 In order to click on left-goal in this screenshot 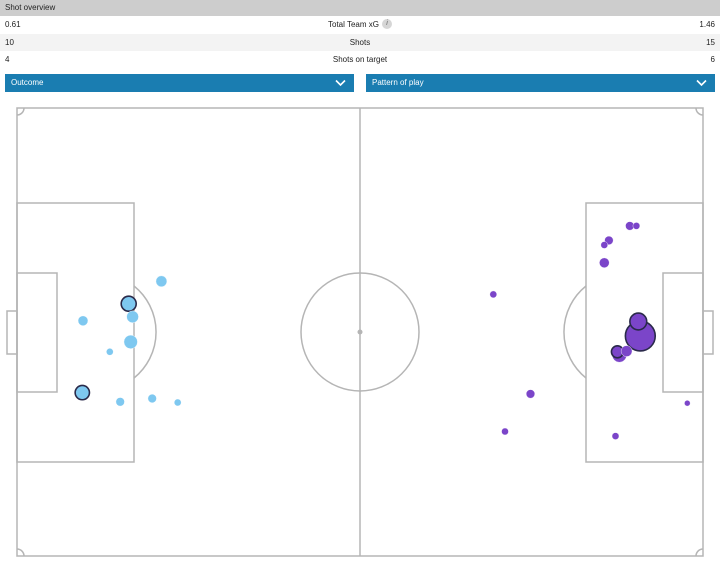, I will do `click(12, 332)`.